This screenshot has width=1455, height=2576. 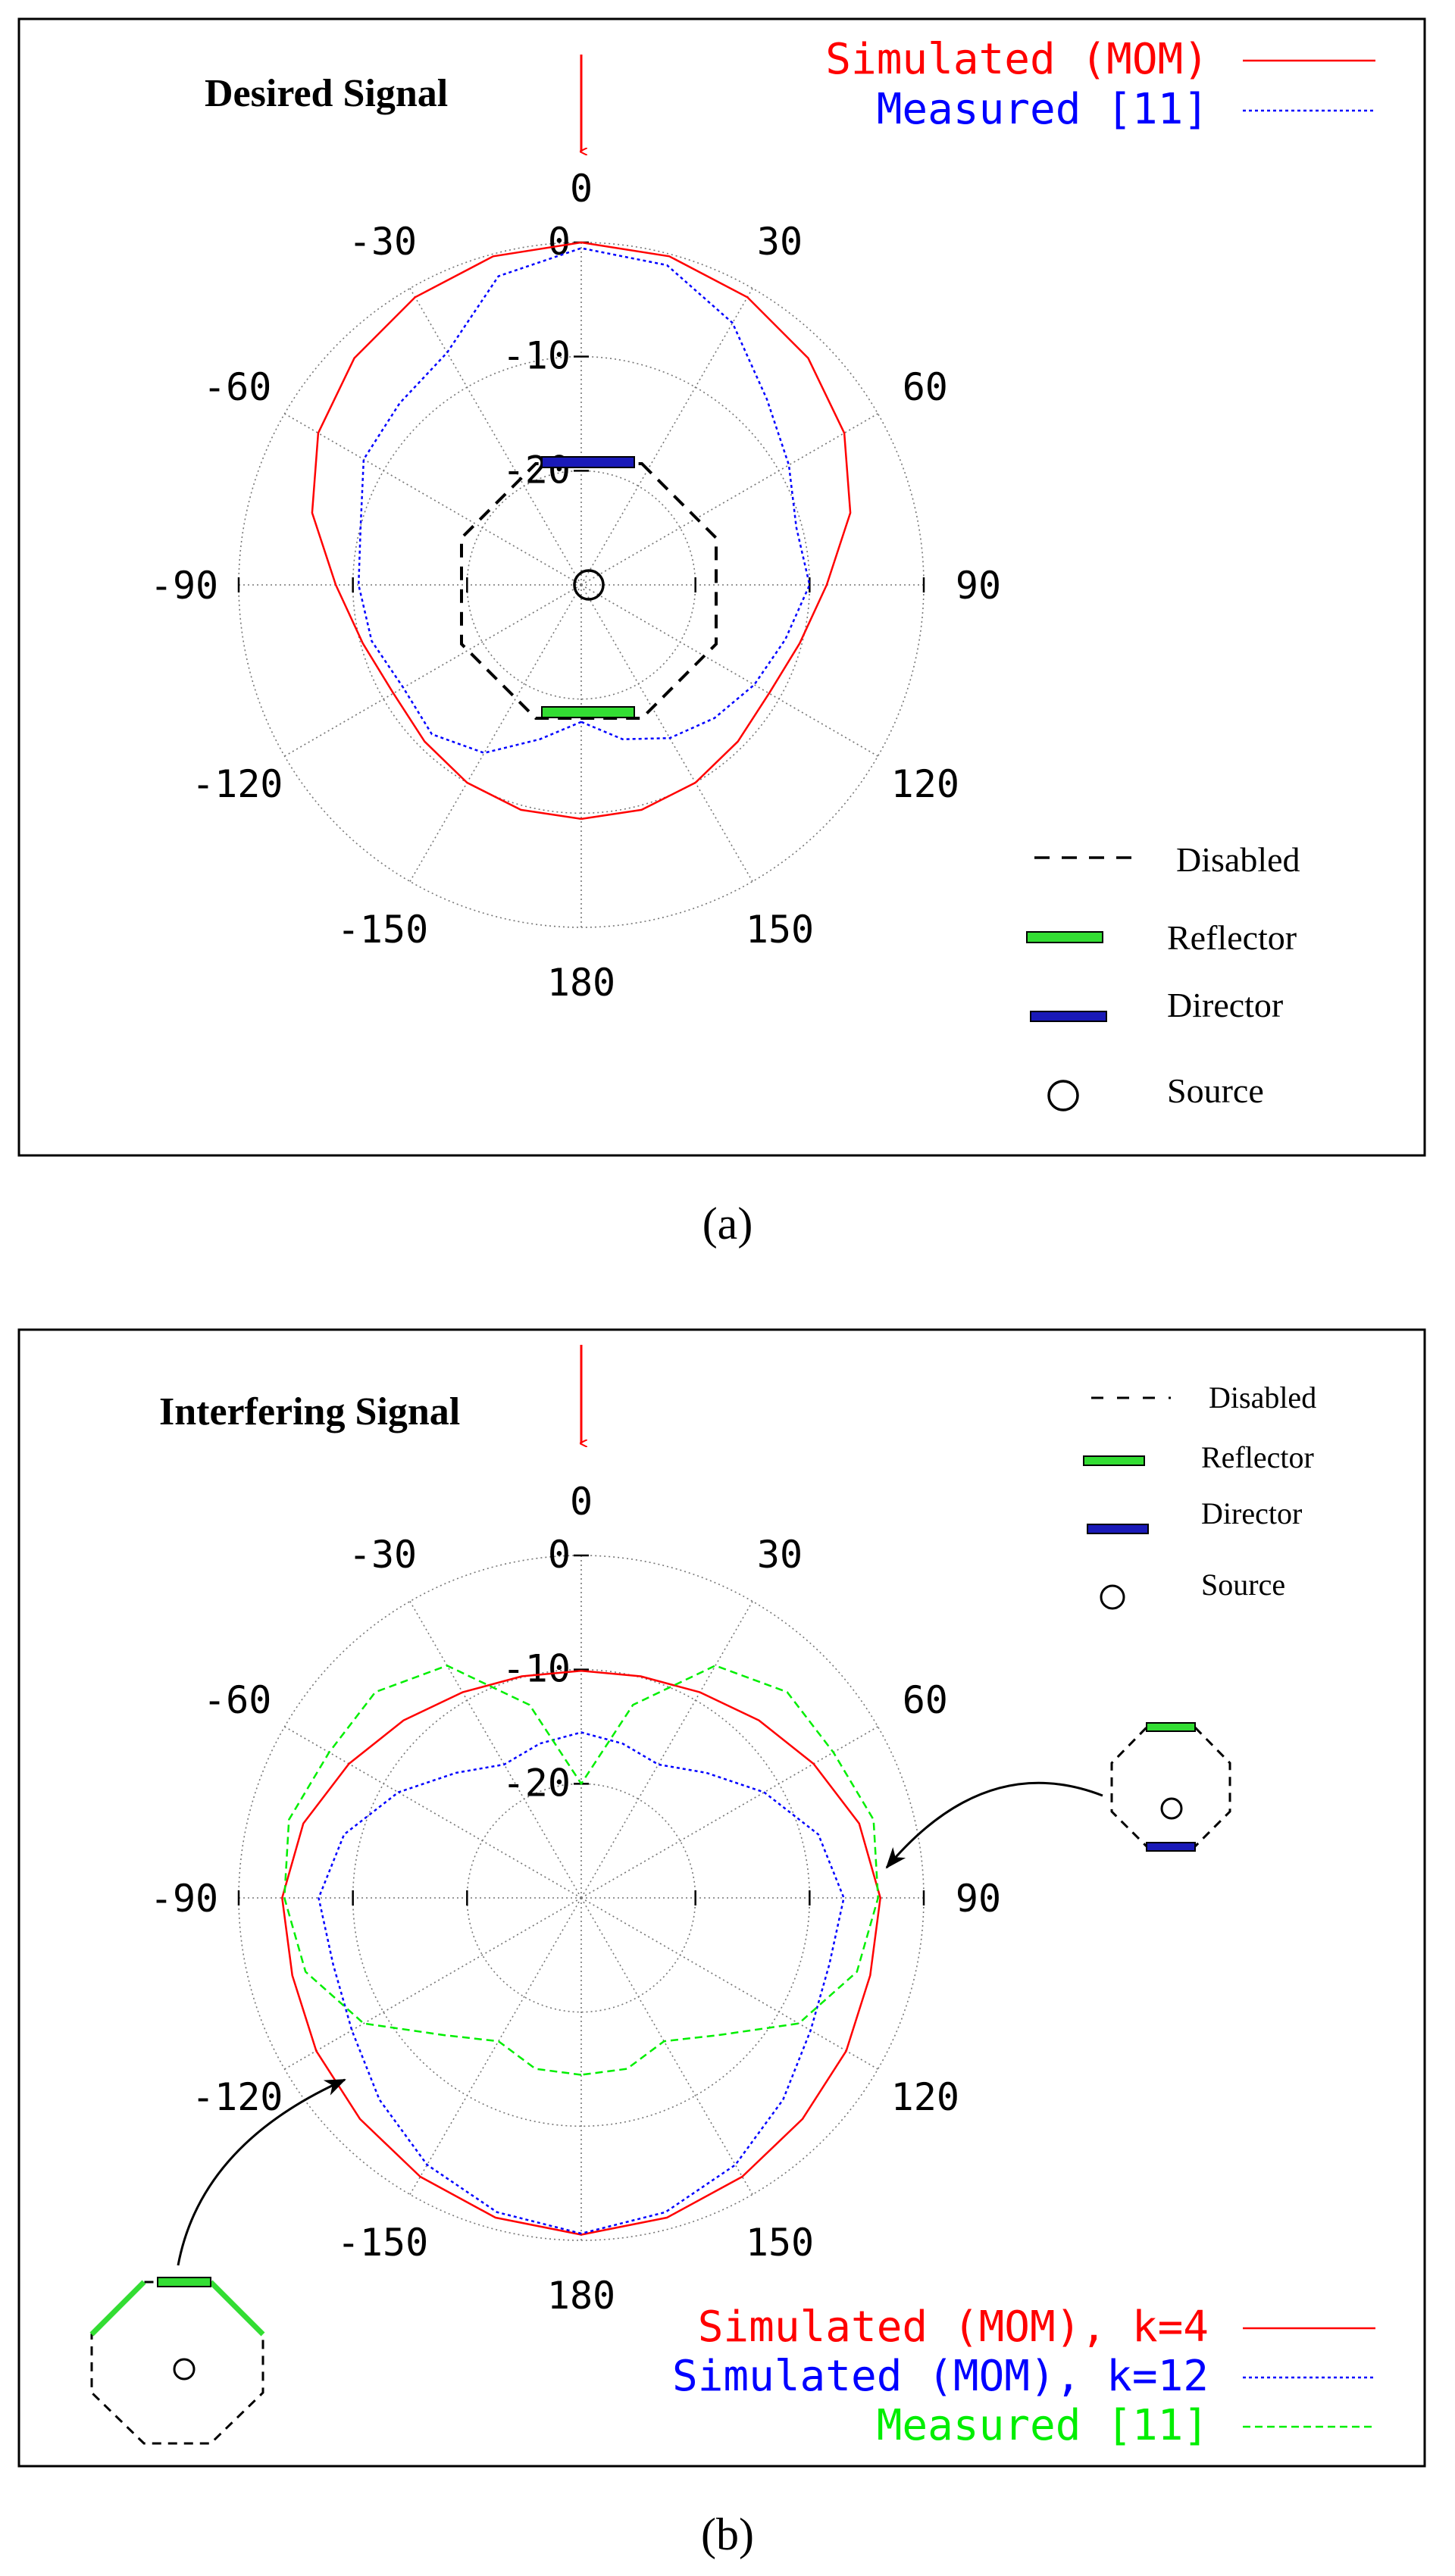 I want to click on chart-a-title: Desired Signal, so click(x=326, y=93).